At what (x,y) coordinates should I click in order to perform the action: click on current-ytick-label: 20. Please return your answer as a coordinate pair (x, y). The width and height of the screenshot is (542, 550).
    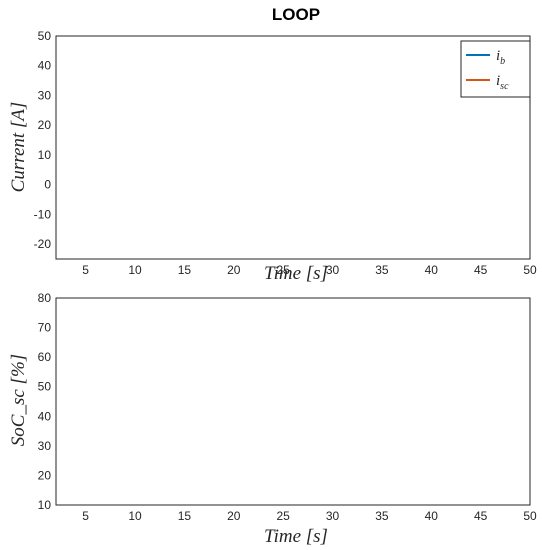
    Looking at the image, I should click on (45, 125).